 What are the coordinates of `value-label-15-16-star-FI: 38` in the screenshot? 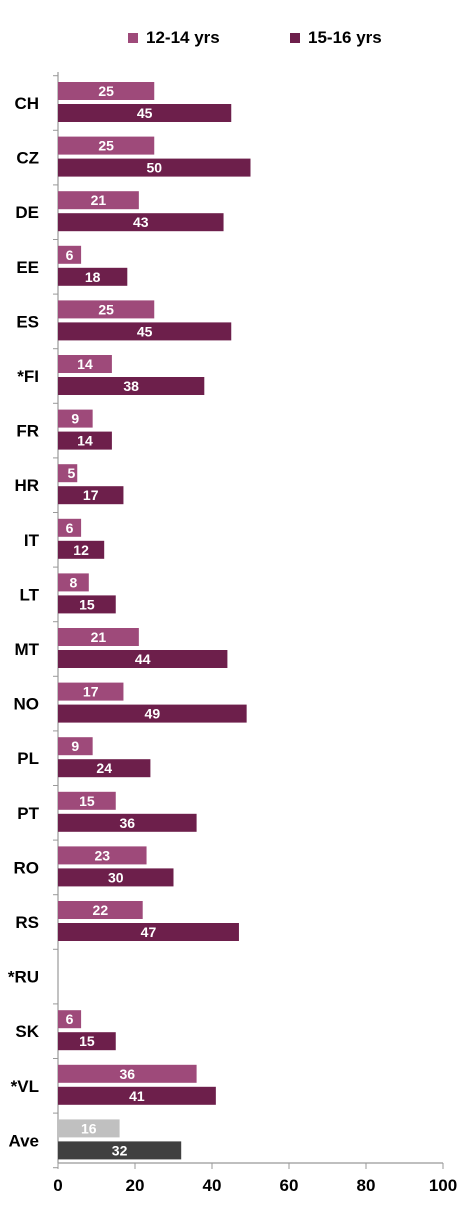 It's located at (131, 386).